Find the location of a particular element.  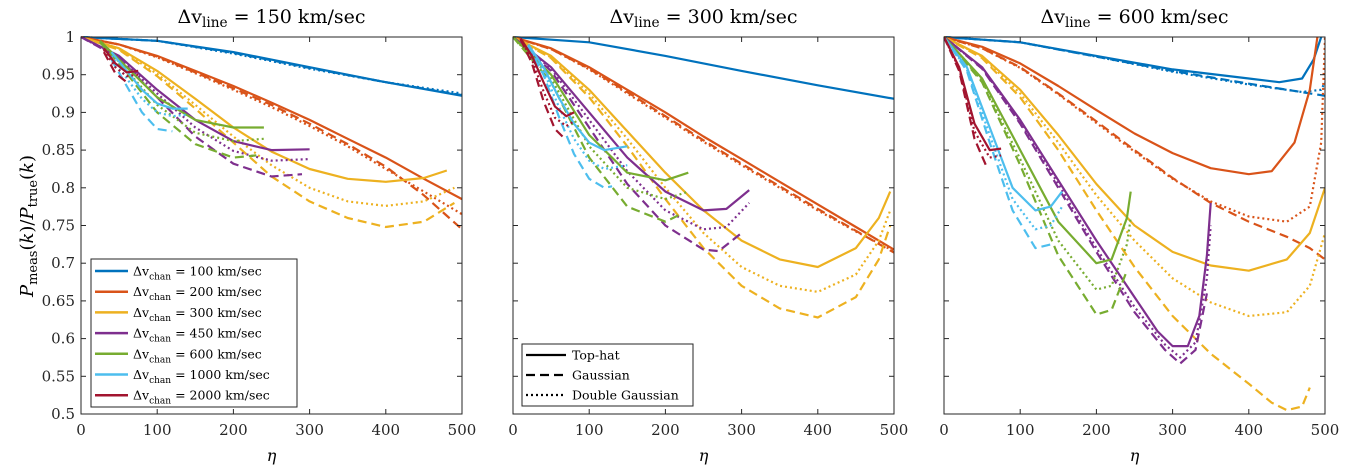

legend-profiles: Top-hat Gaussian Double Gaussian is located at coordinates (607, 375).